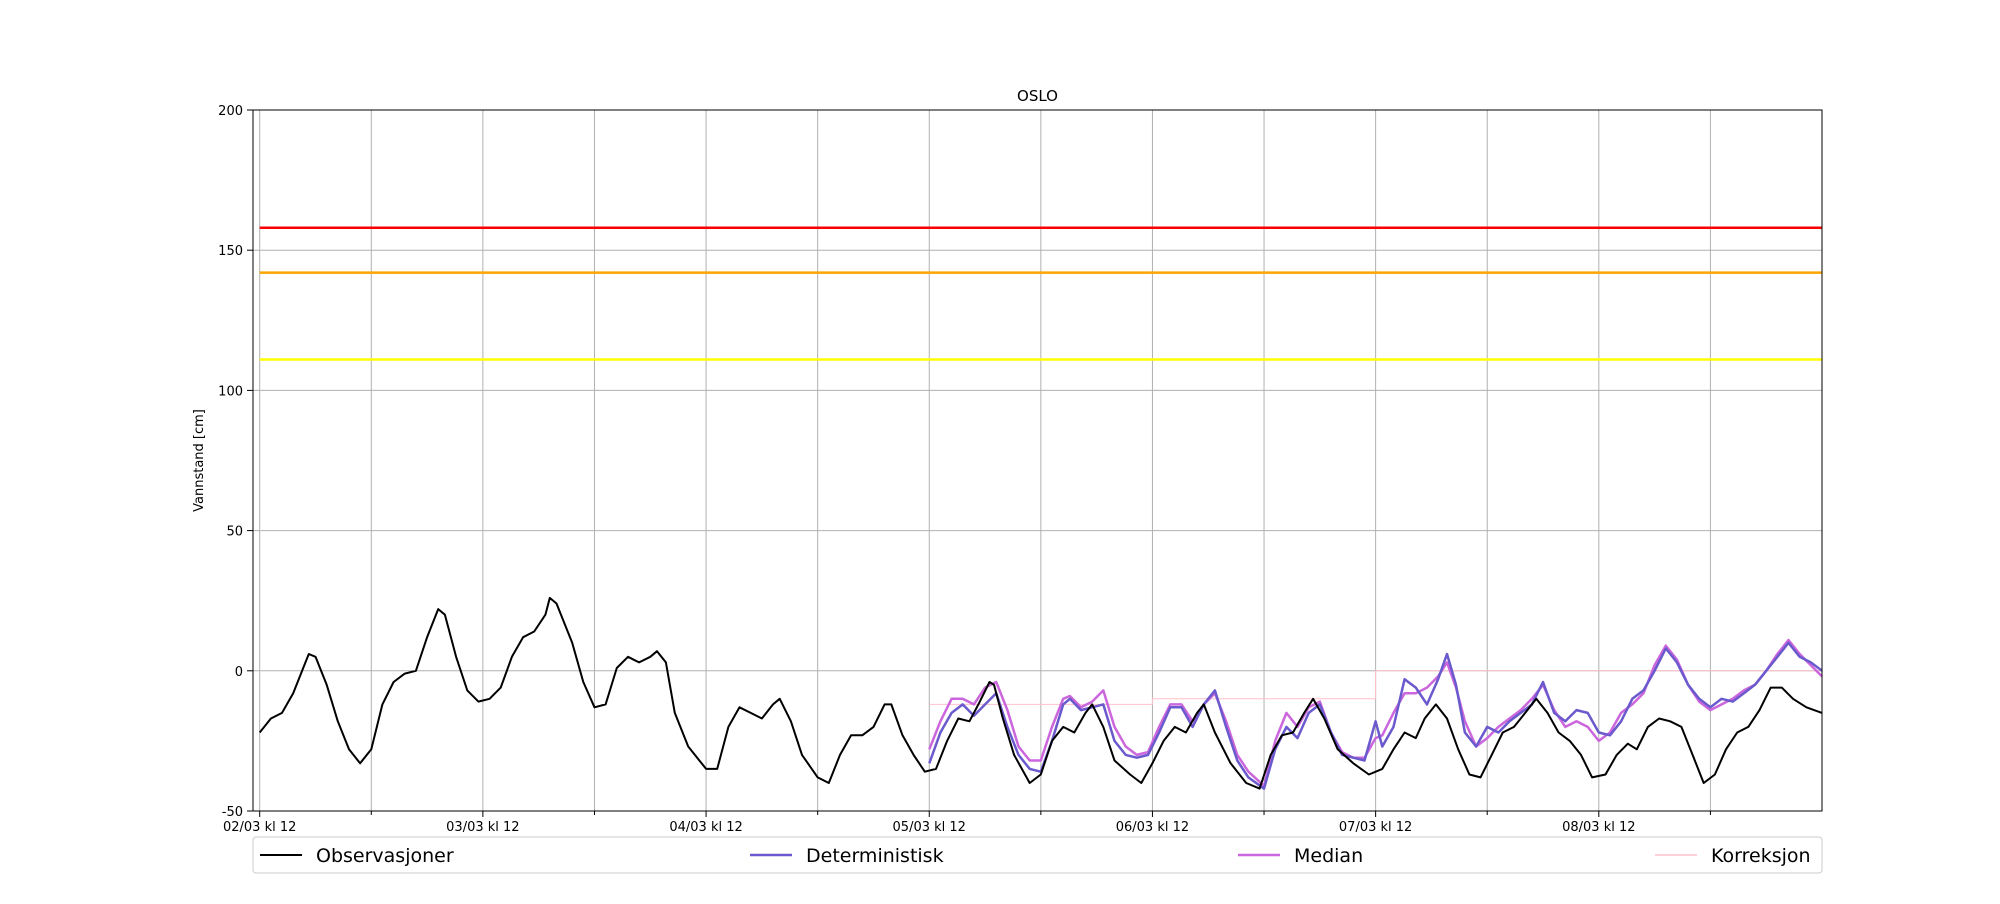 This screenshot has width=2000, height=904. Describe the element at coordinates (1040, 293) in the screenshot. I see `threshold-lines` at that location.